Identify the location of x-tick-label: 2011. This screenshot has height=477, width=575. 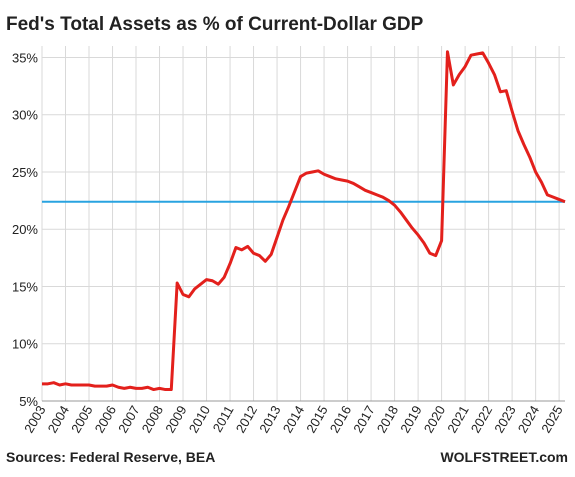
(223, 419).